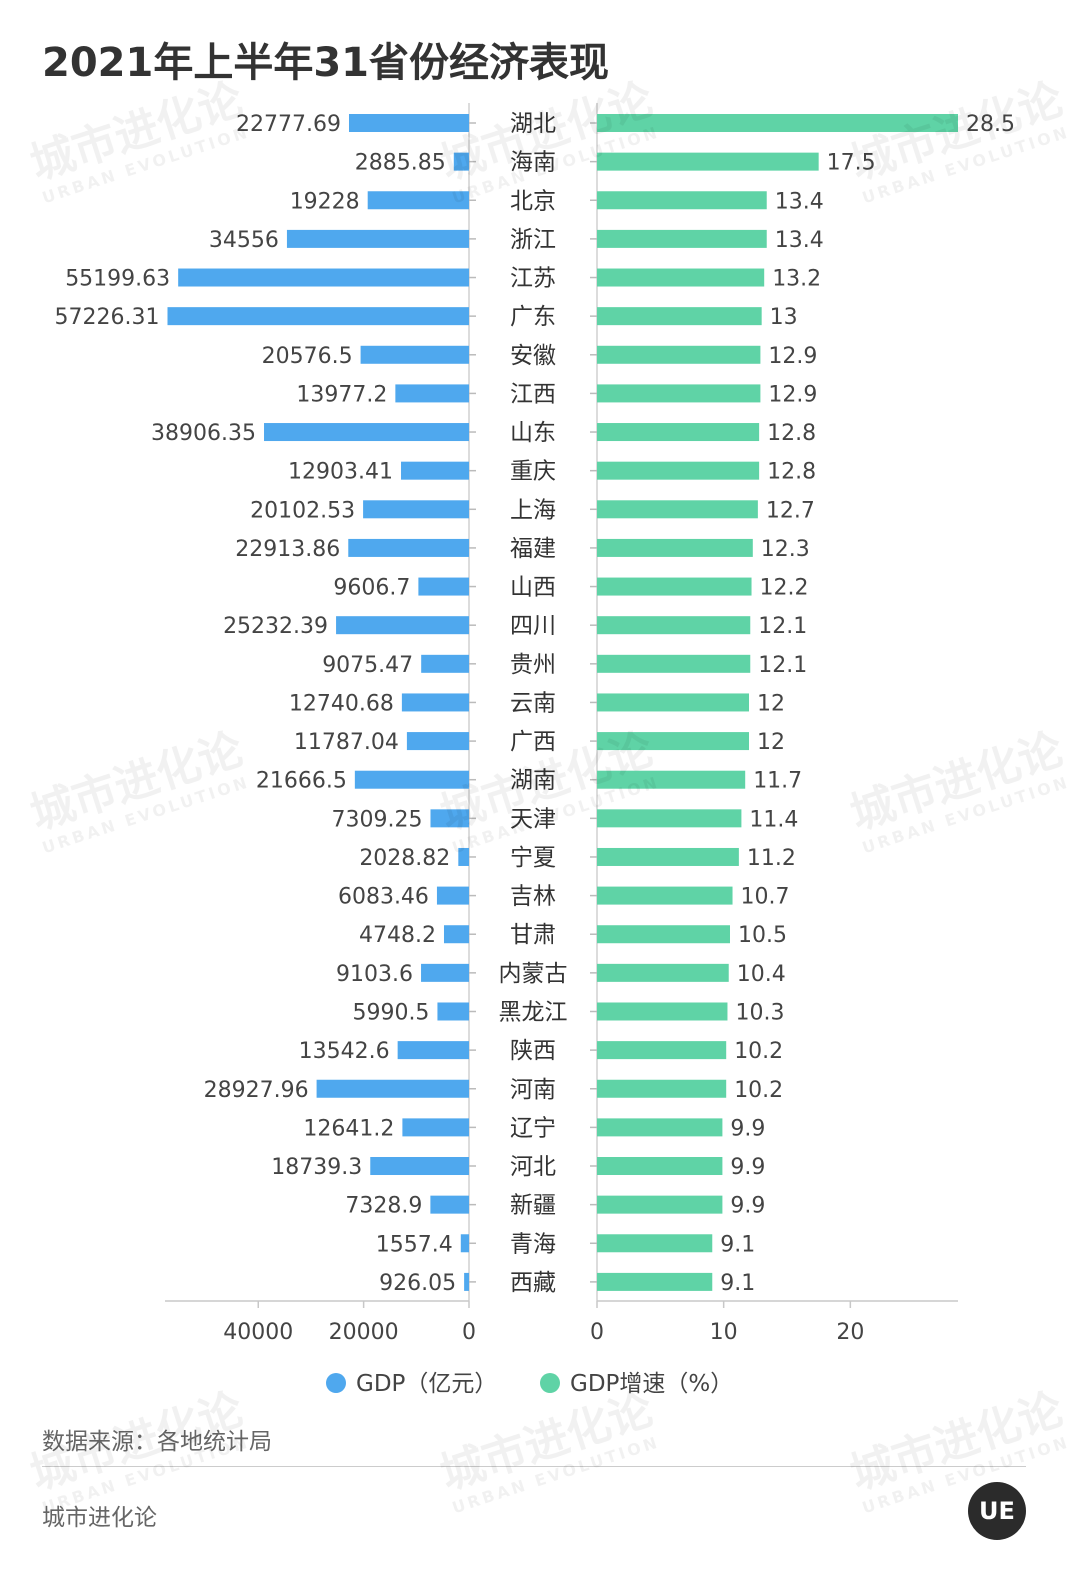 Image resolution: width=1080 pixels, height=1584 pixels. I want to click on province-label: 上海, so click(533, 510).